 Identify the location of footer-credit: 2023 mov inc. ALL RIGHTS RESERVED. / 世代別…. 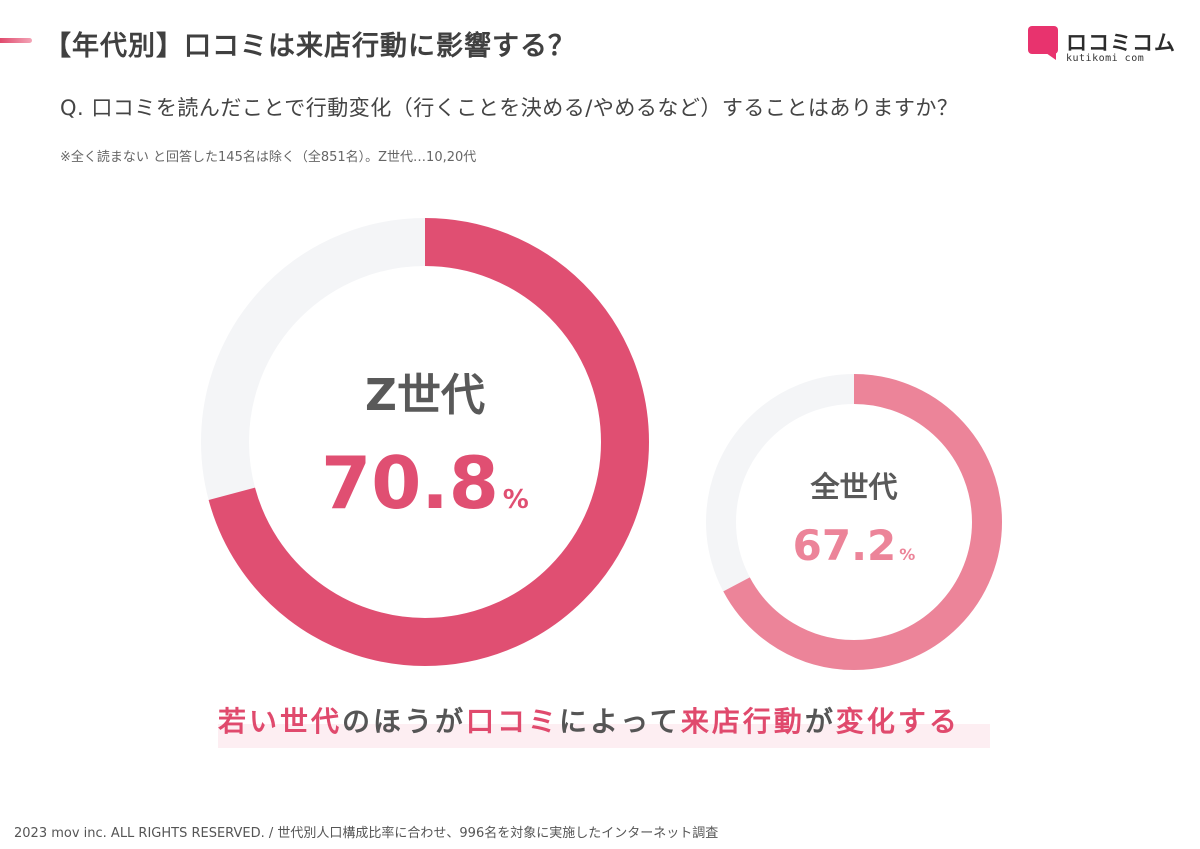
(366, 833).